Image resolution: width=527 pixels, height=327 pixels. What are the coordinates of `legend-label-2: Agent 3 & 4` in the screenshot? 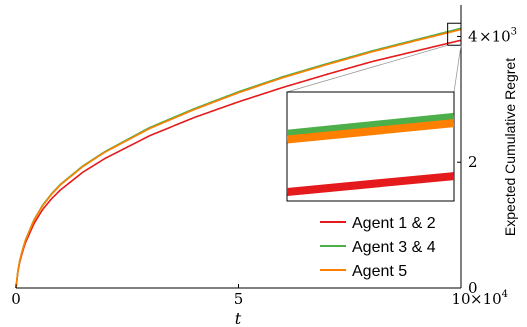 It's located at (394, 247).